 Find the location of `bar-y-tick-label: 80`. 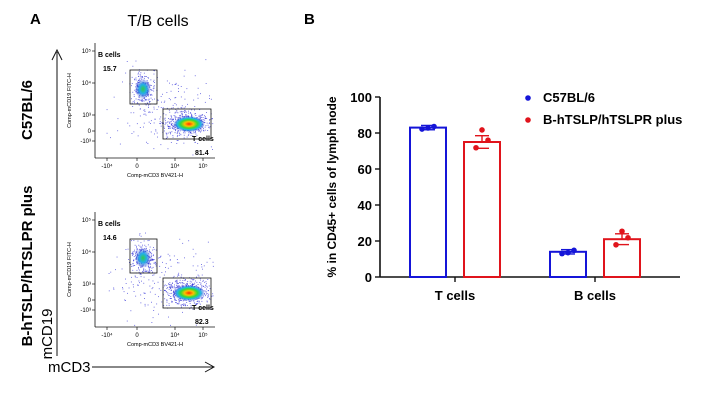

bar-y-tick-label: 80 is located at coordinates (365, 133).